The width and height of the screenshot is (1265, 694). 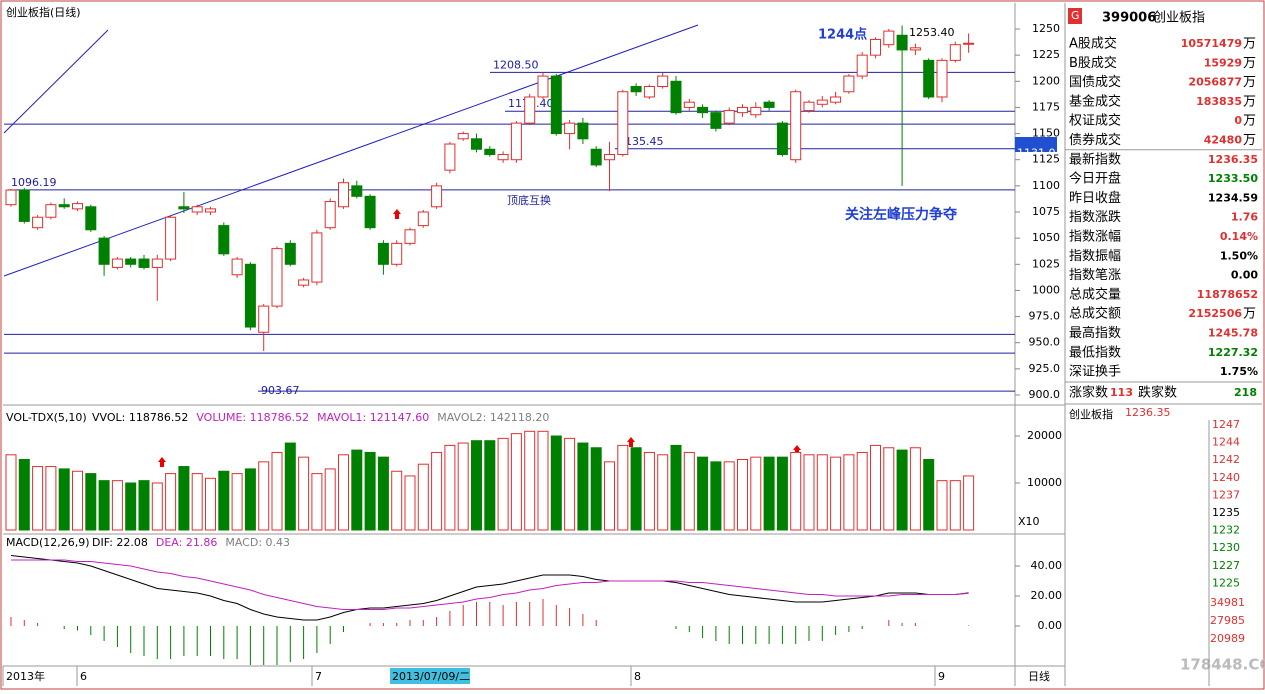 What do you see at coordinates (932, 32) in the screenshot?
I see `annotation: 1253.40` at bounding box center [932, 32].